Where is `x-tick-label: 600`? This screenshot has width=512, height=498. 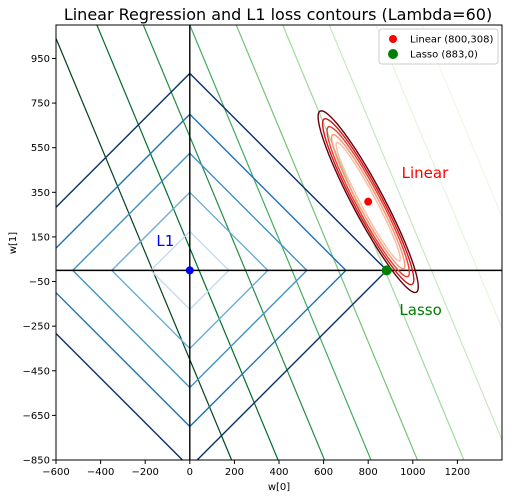 x-tick-label: 600 is located at coordinates (323, 472).